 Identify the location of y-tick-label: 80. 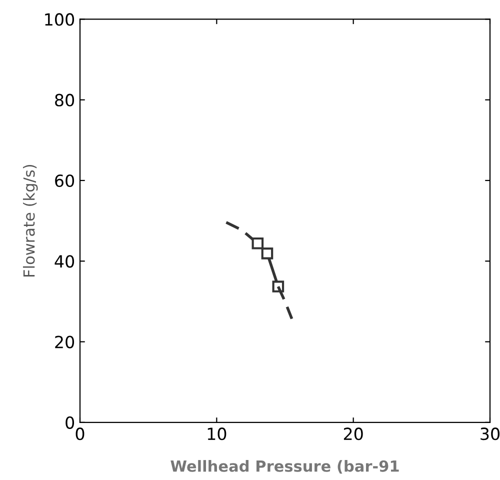
(64, 100).